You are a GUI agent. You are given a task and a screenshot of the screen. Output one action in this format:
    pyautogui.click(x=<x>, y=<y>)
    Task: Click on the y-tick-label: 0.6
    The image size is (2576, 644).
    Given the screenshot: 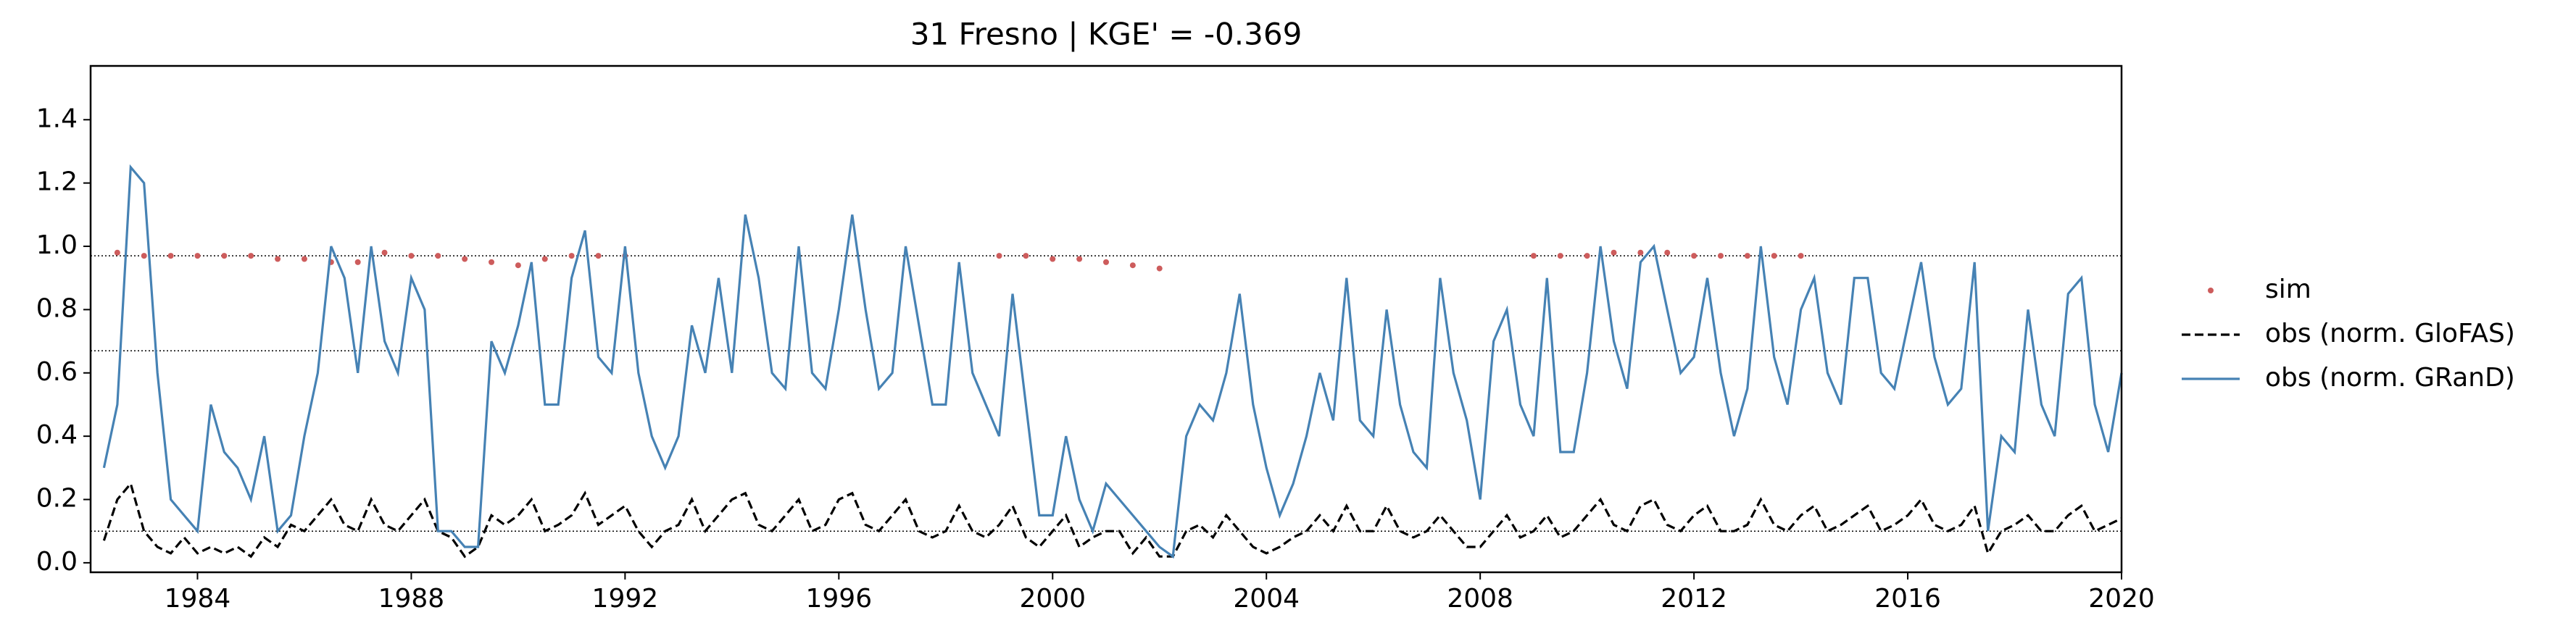 What is the action you would take?
    pyautogui.click(x=57, y=372)
    